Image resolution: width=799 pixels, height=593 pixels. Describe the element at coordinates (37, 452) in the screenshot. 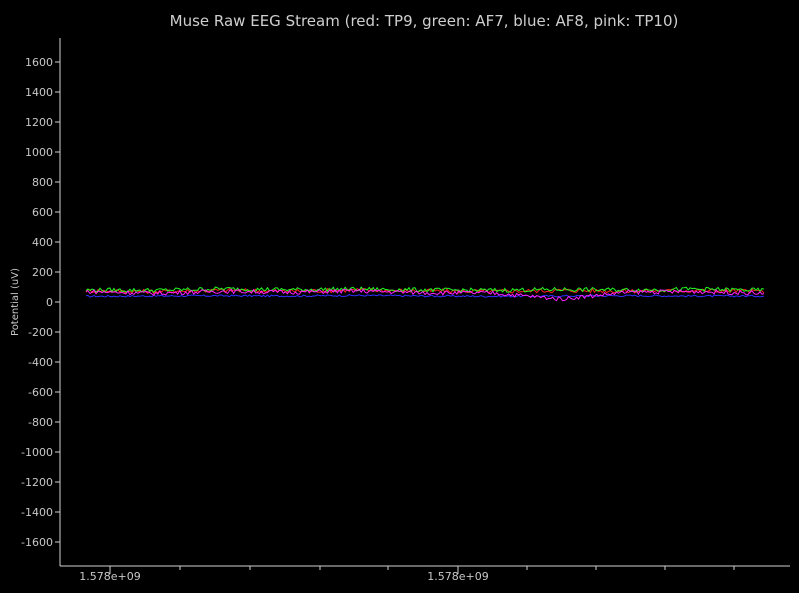

I see `y-tick-label: -1000` at that location.